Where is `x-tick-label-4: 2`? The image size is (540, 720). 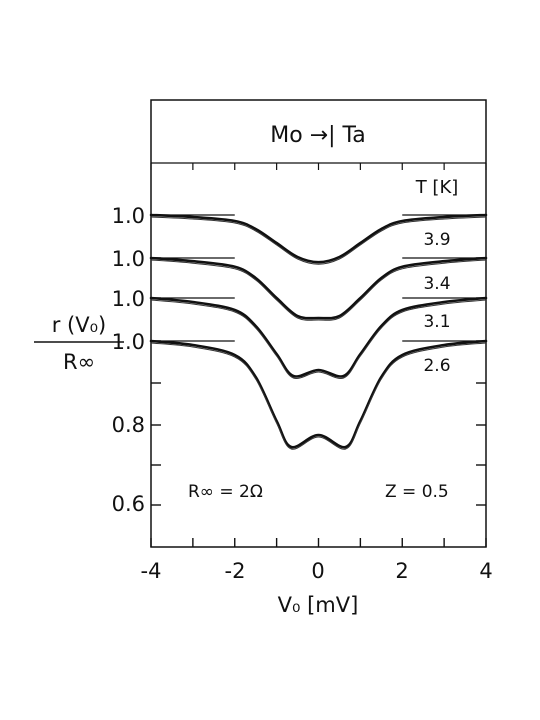 x-tick-label-4: 2 is located at coordinates (401, 571).